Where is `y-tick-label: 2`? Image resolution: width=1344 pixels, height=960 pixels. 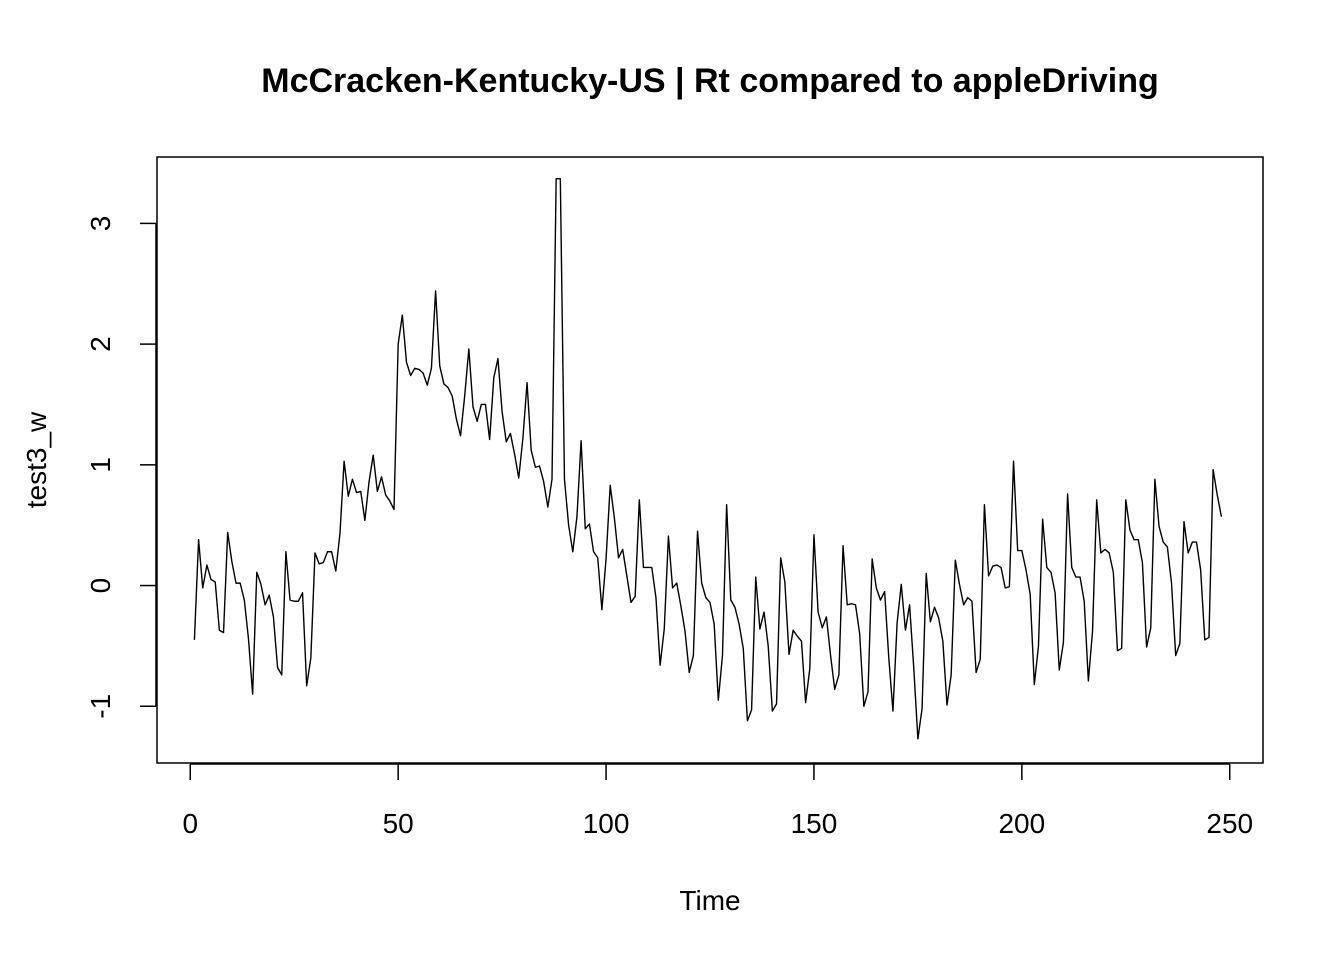 y-tick-label: 2 is located at coordinates (100, 344).